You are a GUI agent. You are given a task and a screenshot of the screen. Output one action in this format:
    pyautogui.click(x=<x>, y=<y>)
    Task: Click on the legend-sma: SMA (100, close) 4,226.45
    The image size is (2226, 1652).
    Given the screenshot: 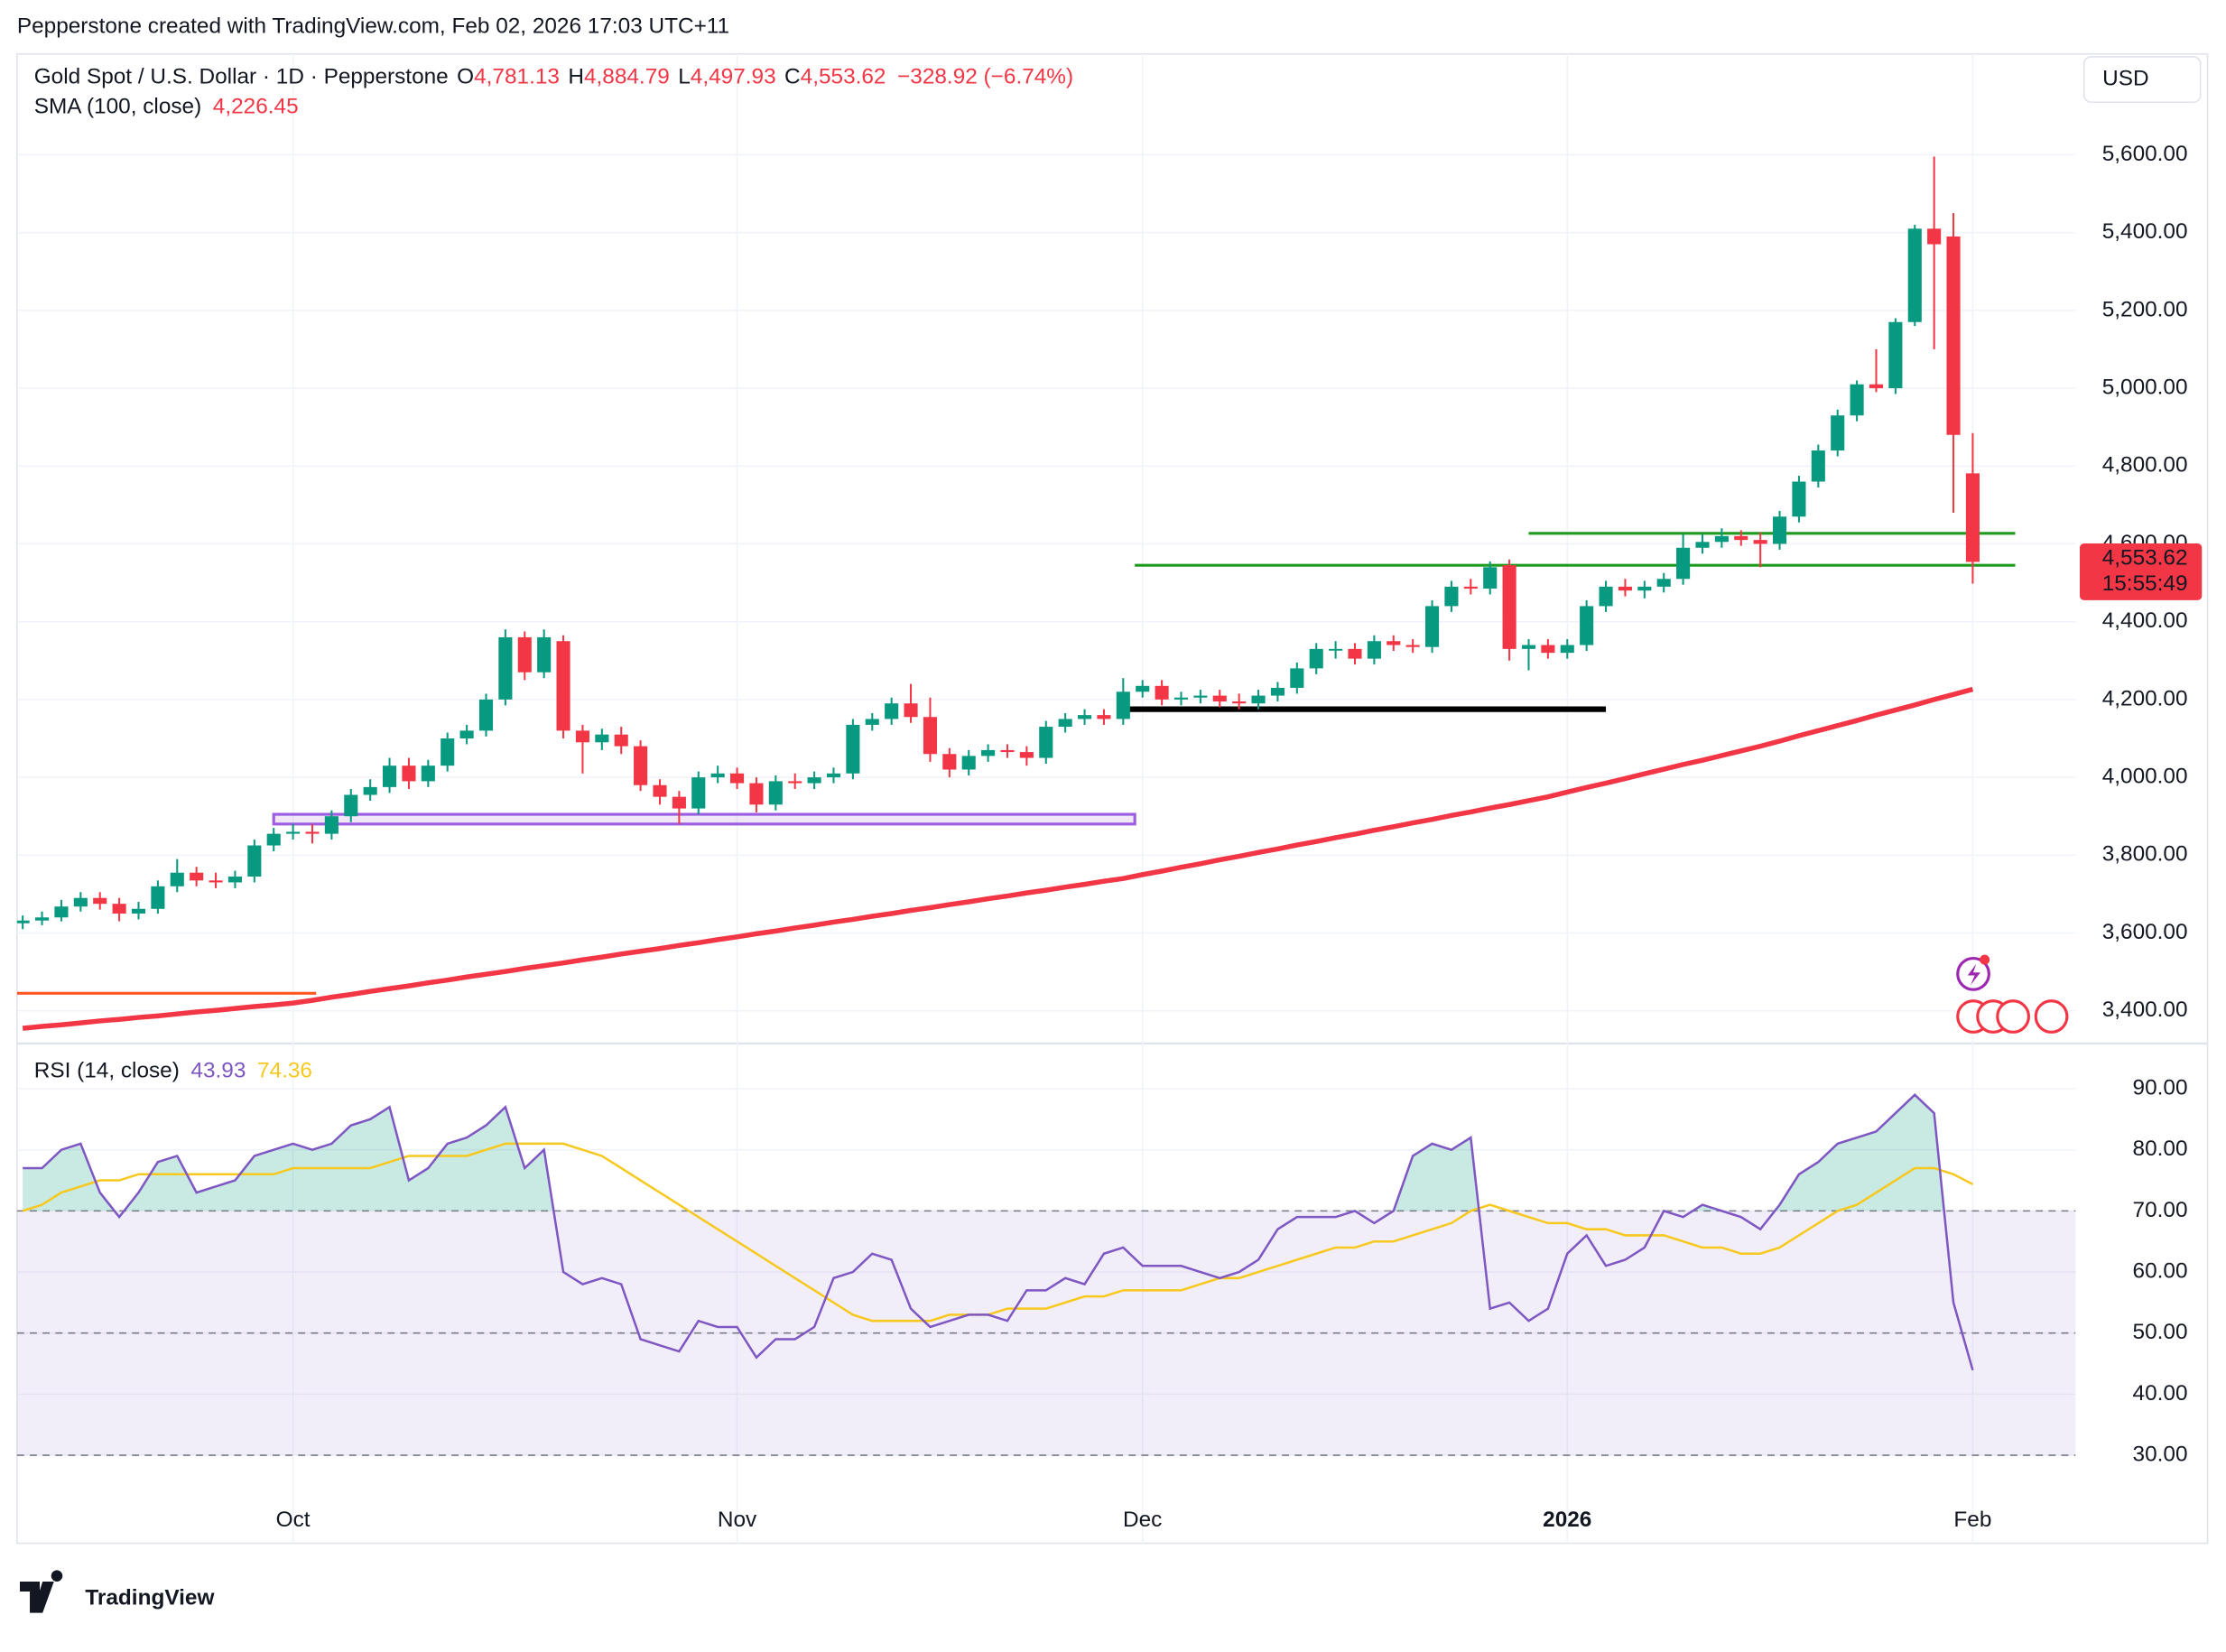 What is the action you would take?
    pyautogui.click(x=166, y=107)
    